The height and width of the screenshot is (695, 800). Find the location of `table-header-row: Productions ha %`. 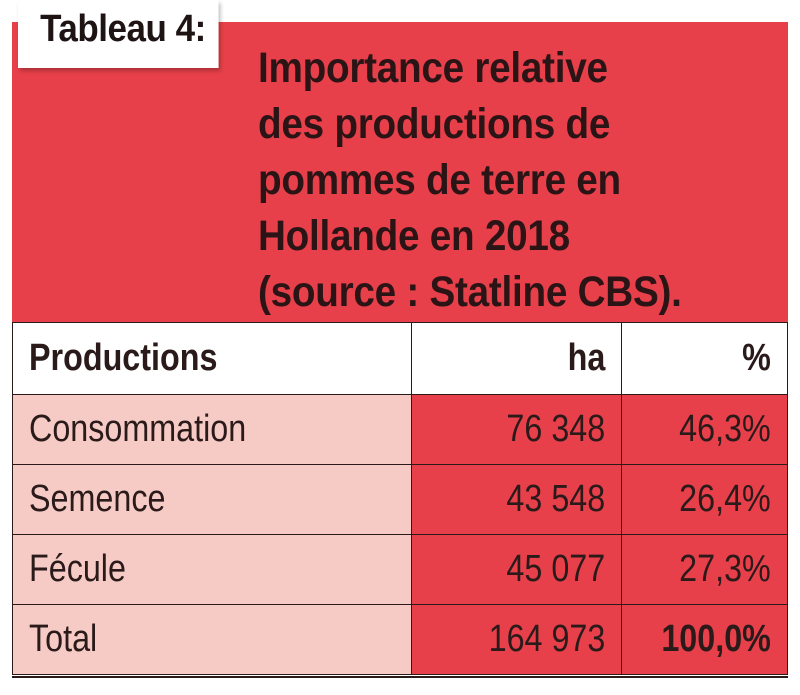

table-header-row: Productions ha % is located at coordinates (399, 358).